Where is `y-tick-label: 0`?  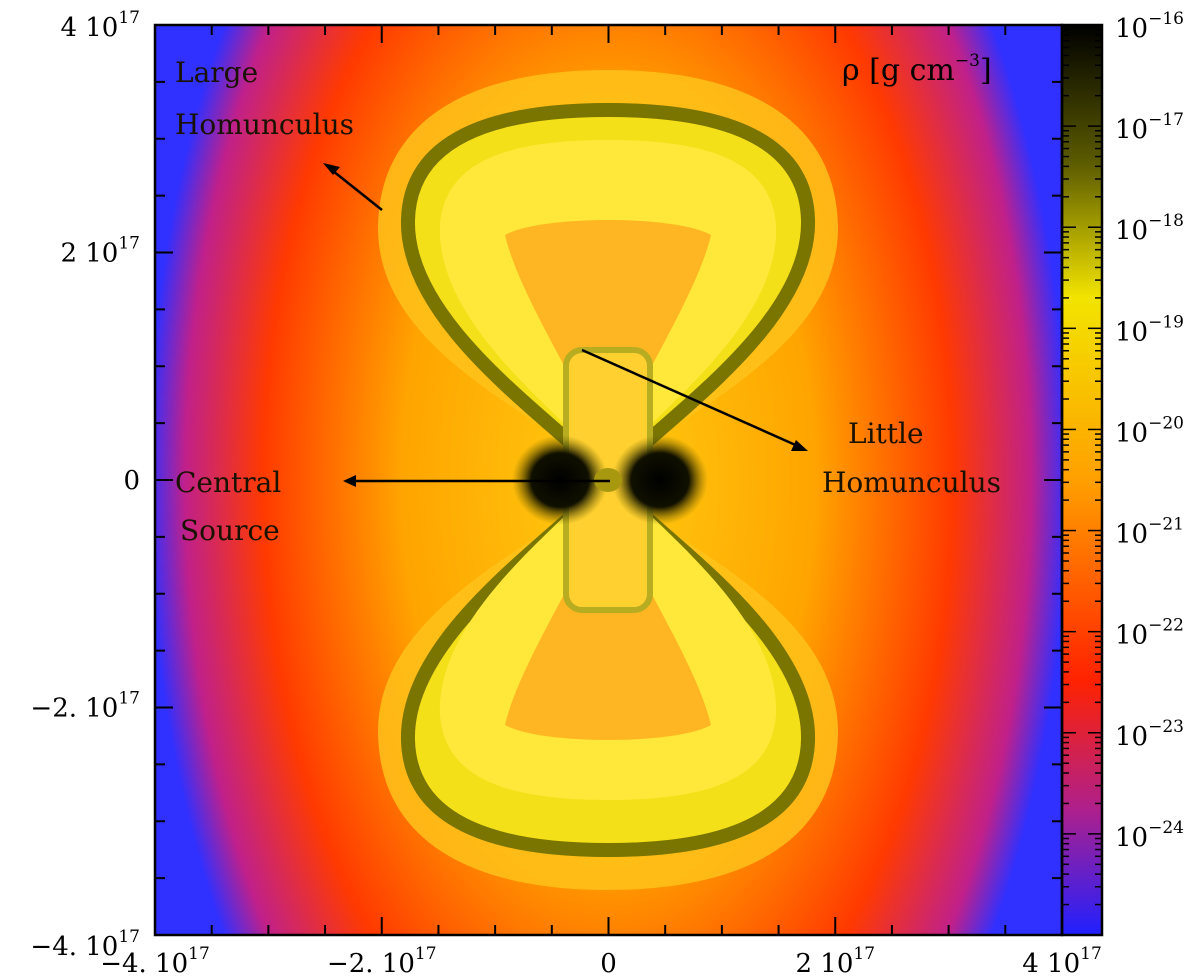 y-tick-label: 0 is located at coordinates (131, 481).